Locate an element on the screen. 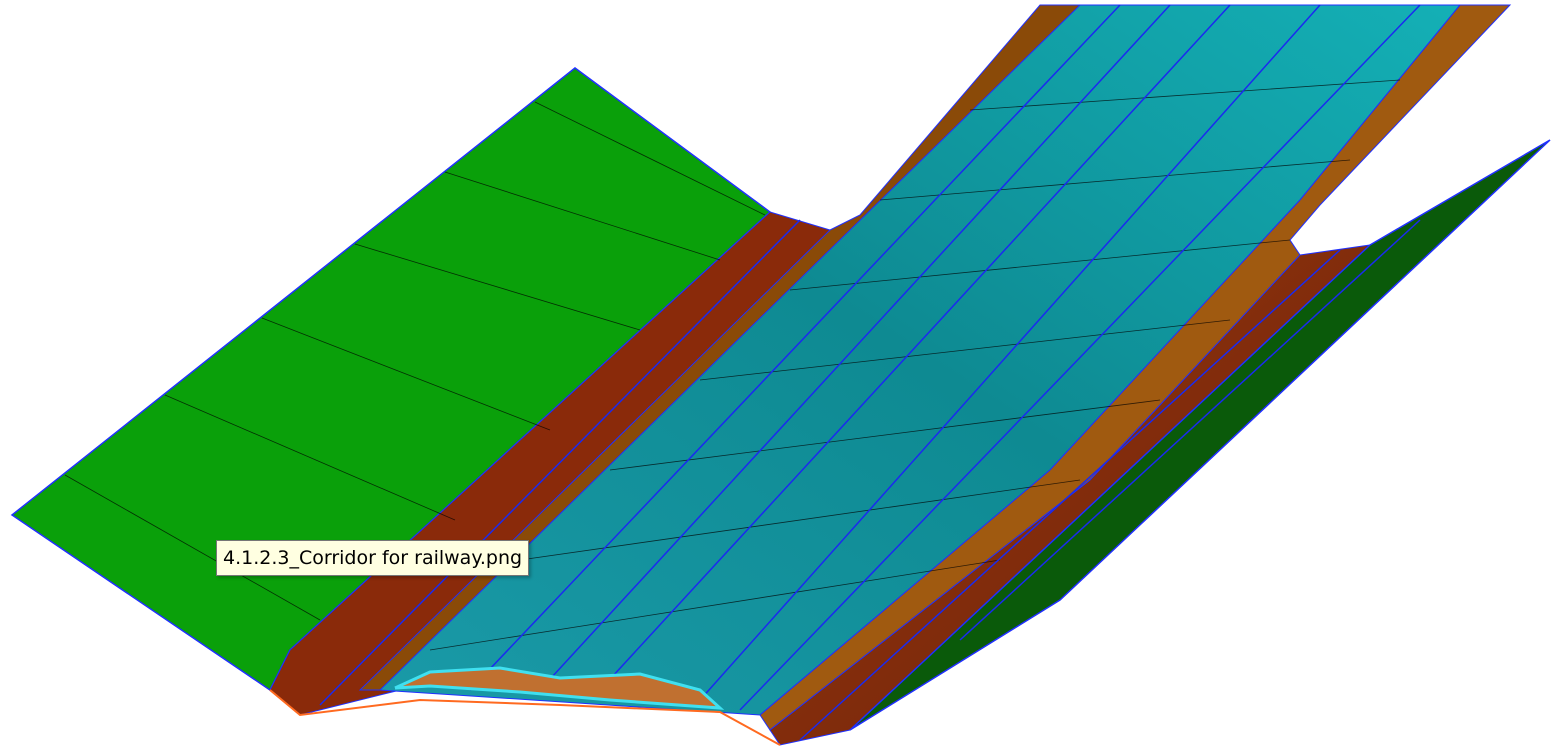 The width and height of the screenshot is (1553, 750). section-outline is located at coordinates (559, 688).